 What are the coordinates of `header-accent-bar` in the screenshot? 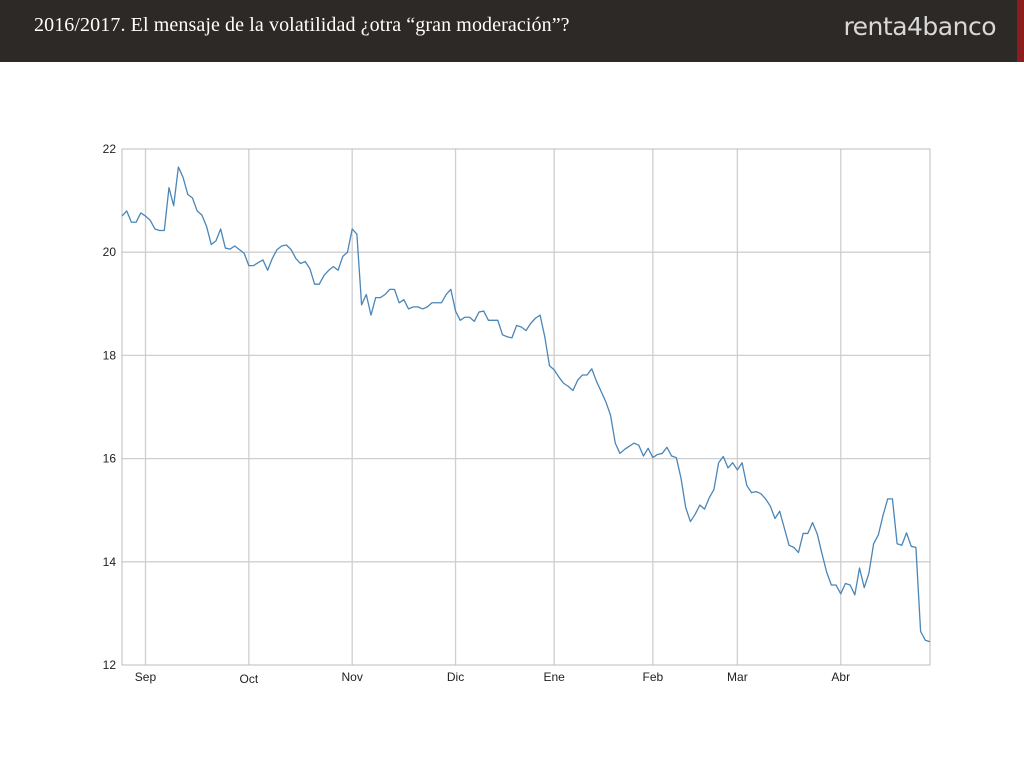 It's located at (1020, 31).